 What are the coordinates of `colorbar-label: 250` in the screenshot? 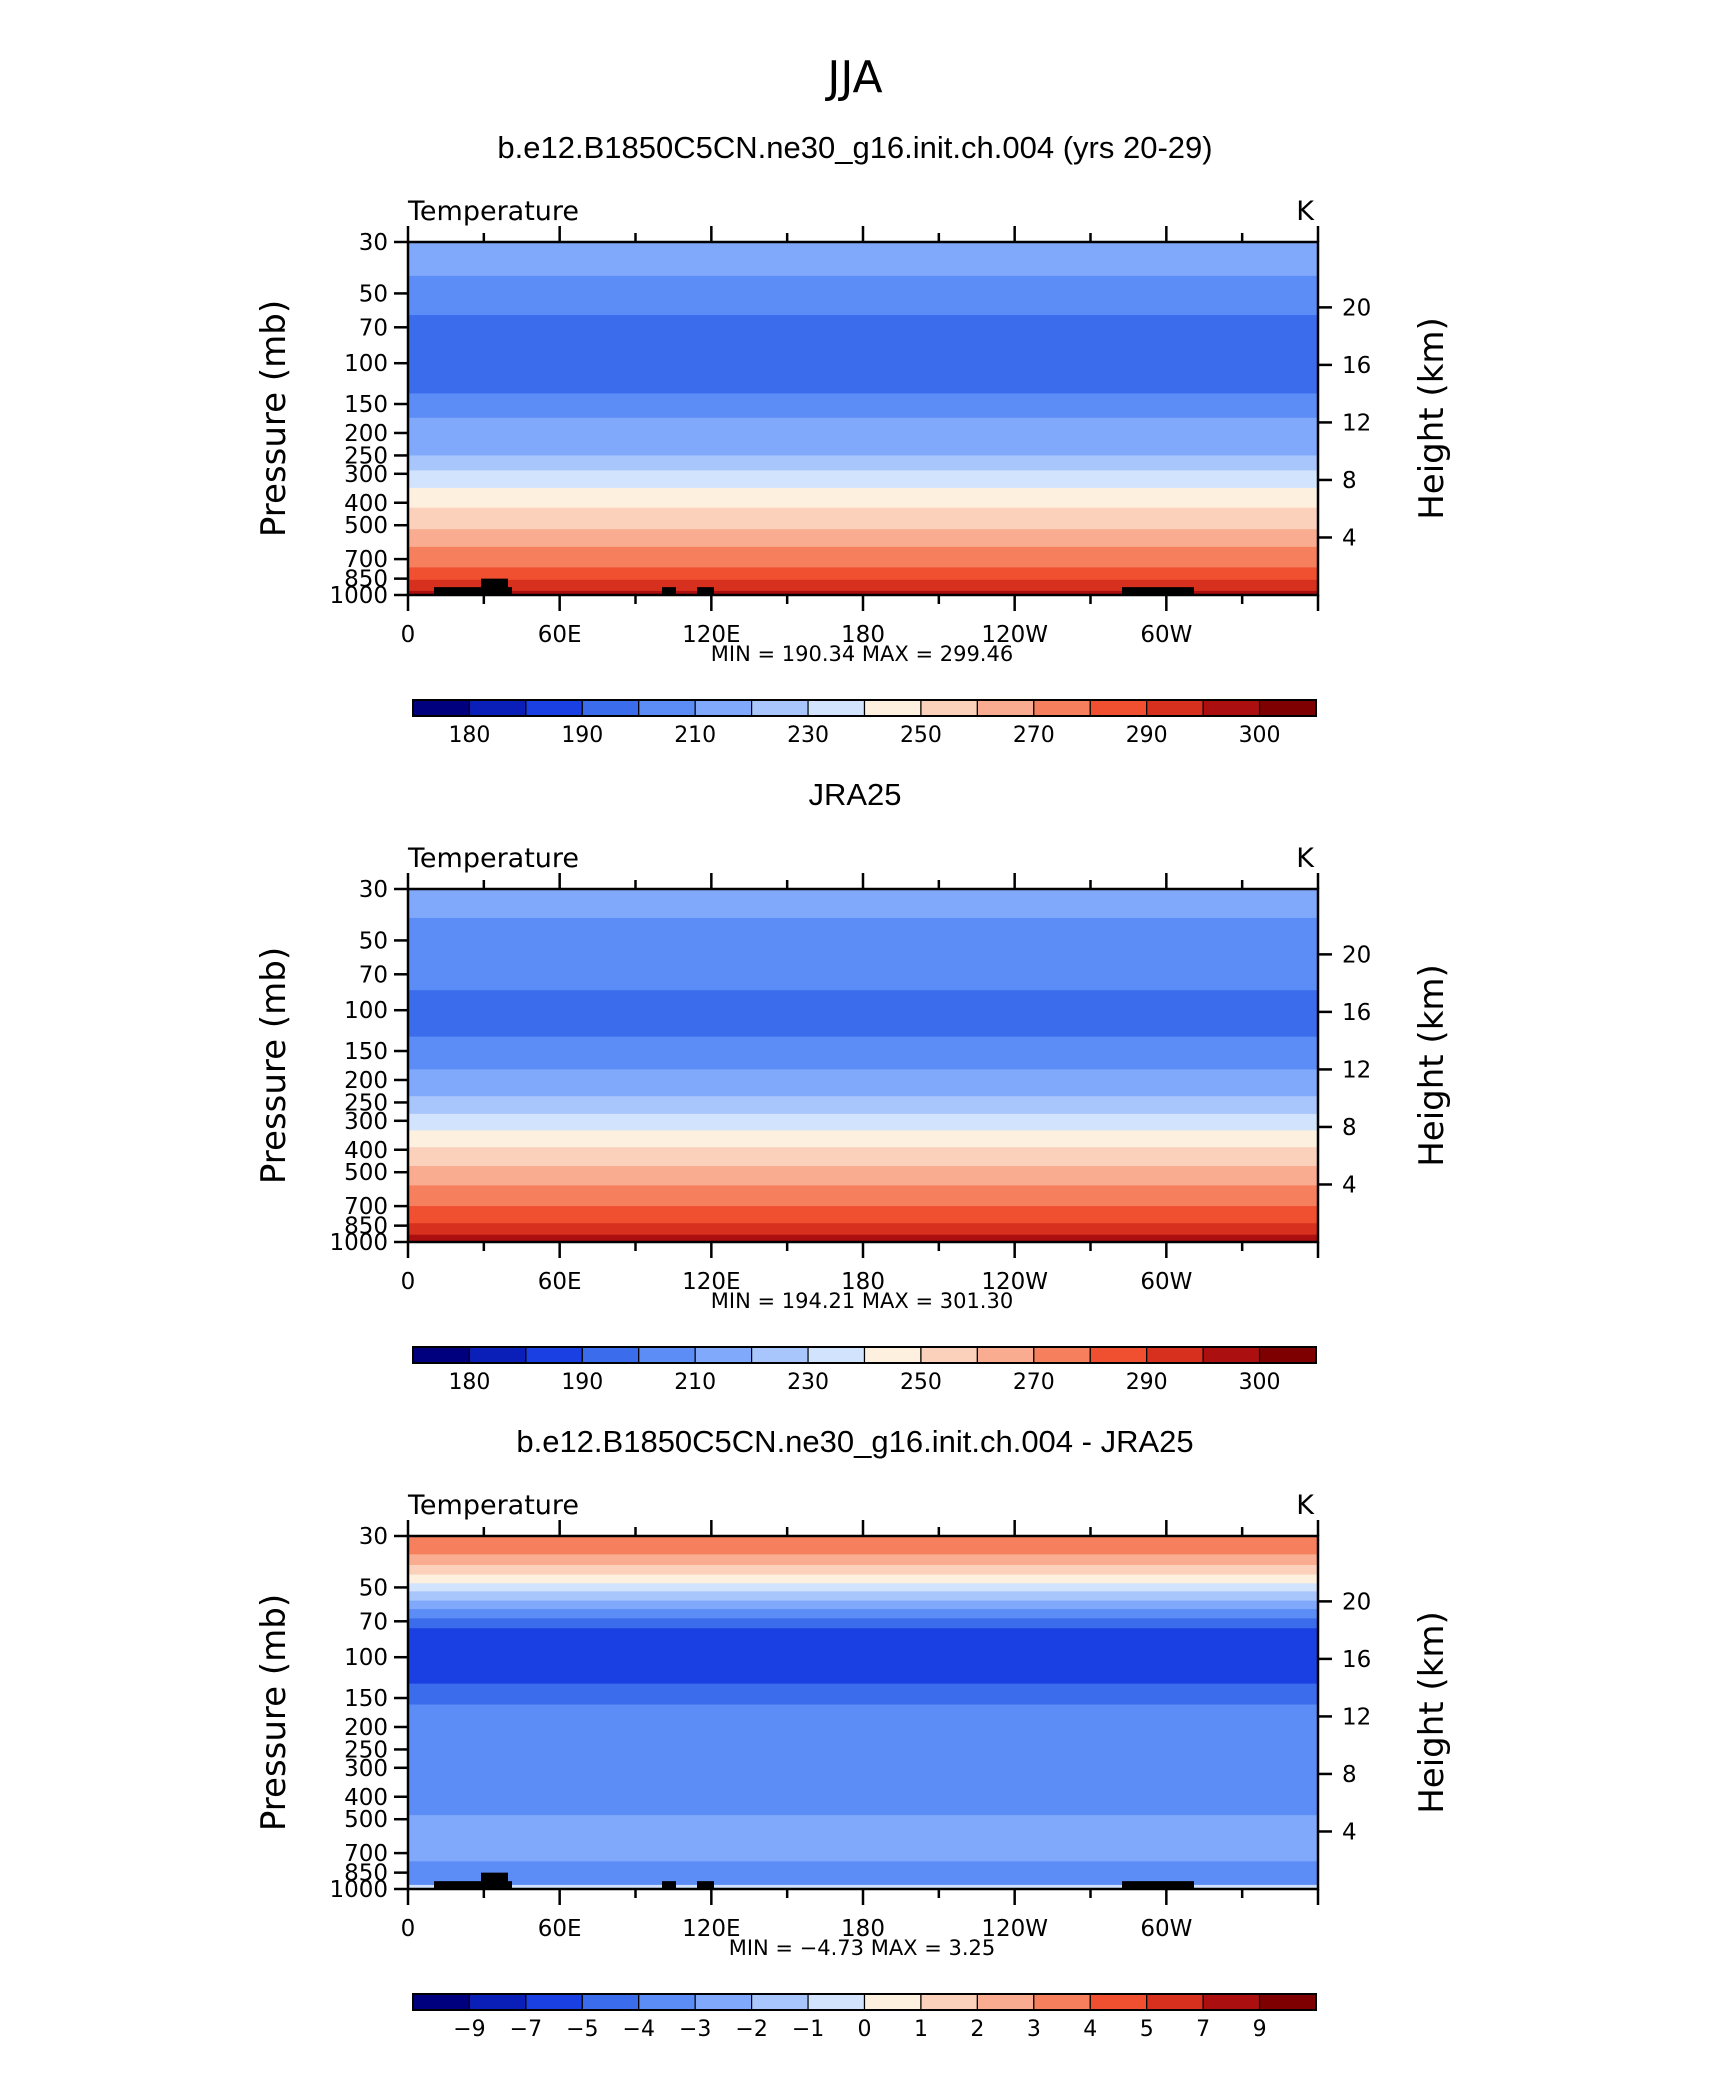 It's located at (921, 735).